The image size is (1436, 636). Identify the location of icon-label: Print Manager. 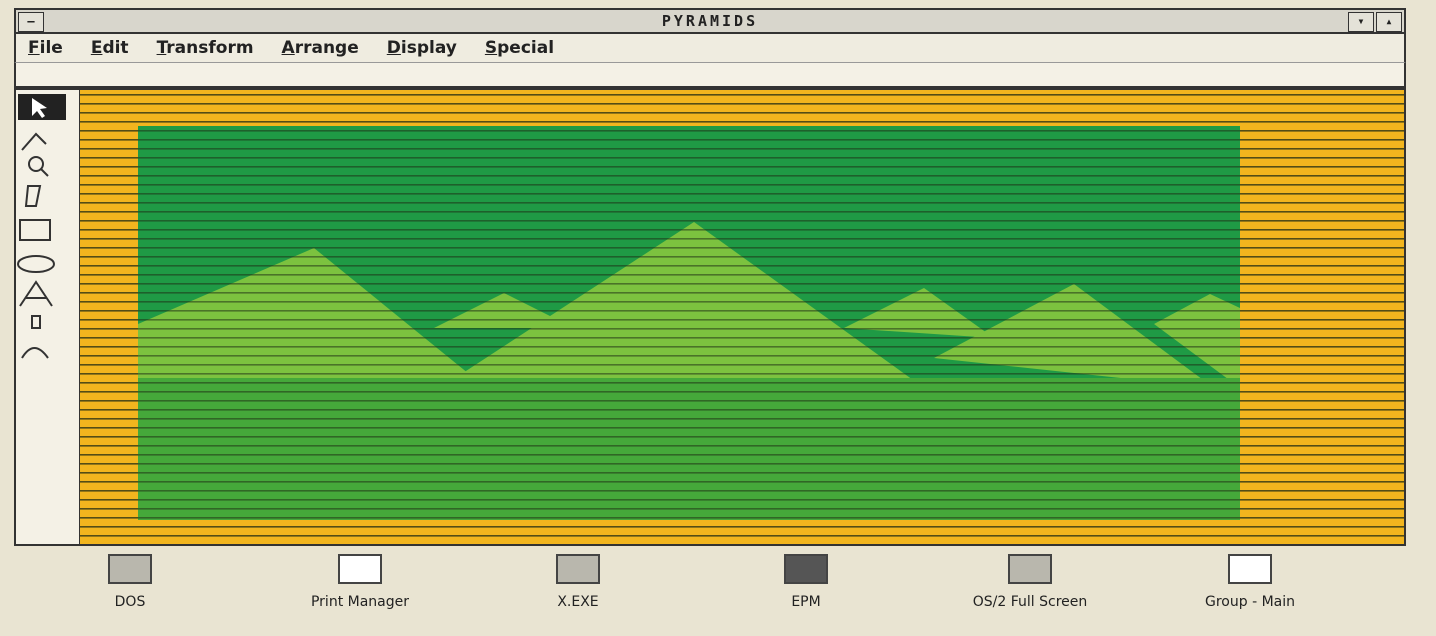
(360, 602).